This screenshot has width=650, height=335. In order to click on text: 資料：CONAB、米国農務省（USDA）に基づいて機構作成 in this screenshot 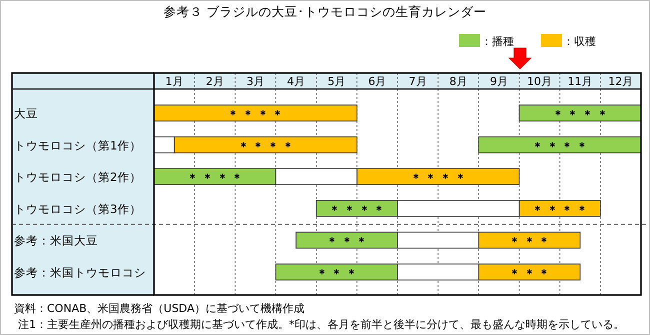, I will do `click(159, 308)`.